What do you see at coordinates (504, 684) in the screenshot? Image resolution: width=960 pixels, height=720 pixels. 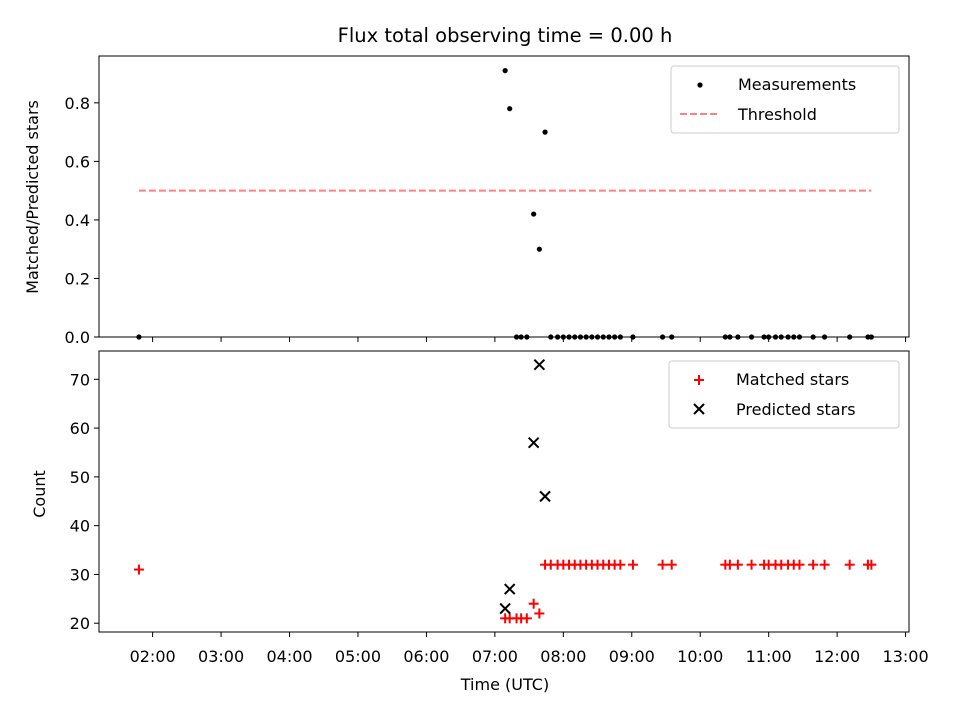 I see `x-axis-label: Time (UTC)` at bounding box center [504, 684].